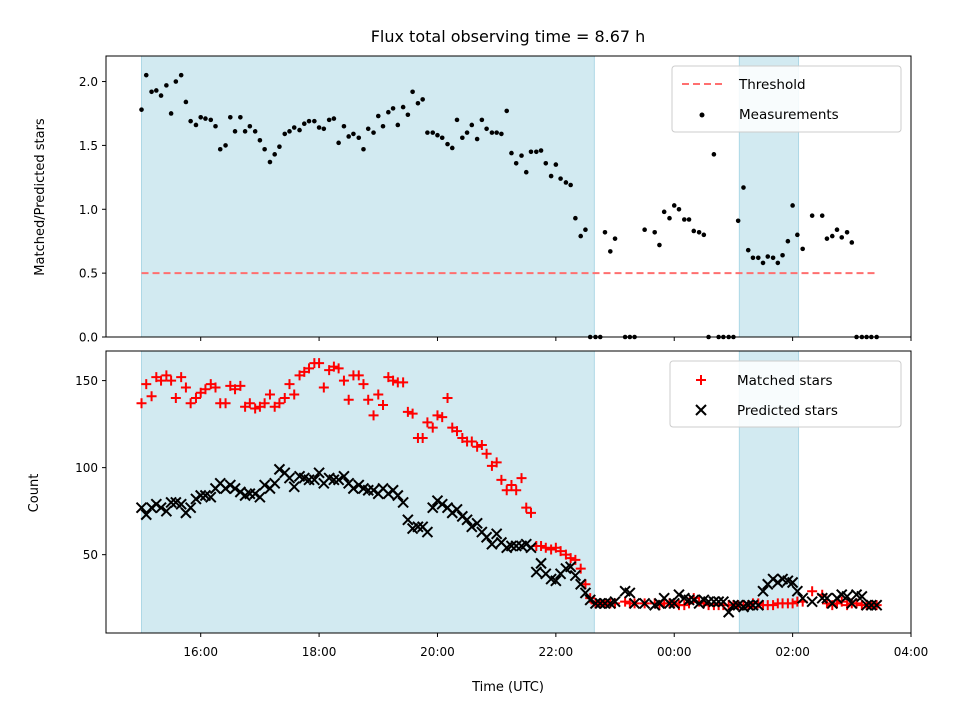 This screenshot has height=720, width=960. Describe the element at coordinates (86, 468) in the screenshot. I see `bot-y-tick-label: 100` at that location.